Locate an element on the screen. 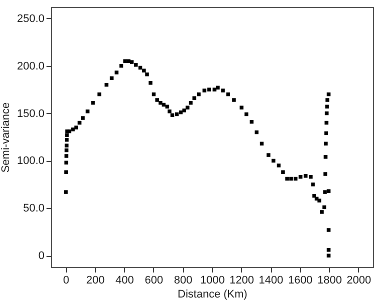 Image resolution: width=379 pixels, height=306 pixels. y-axis-title: Semi-variance is located at coordinates (6, 137).